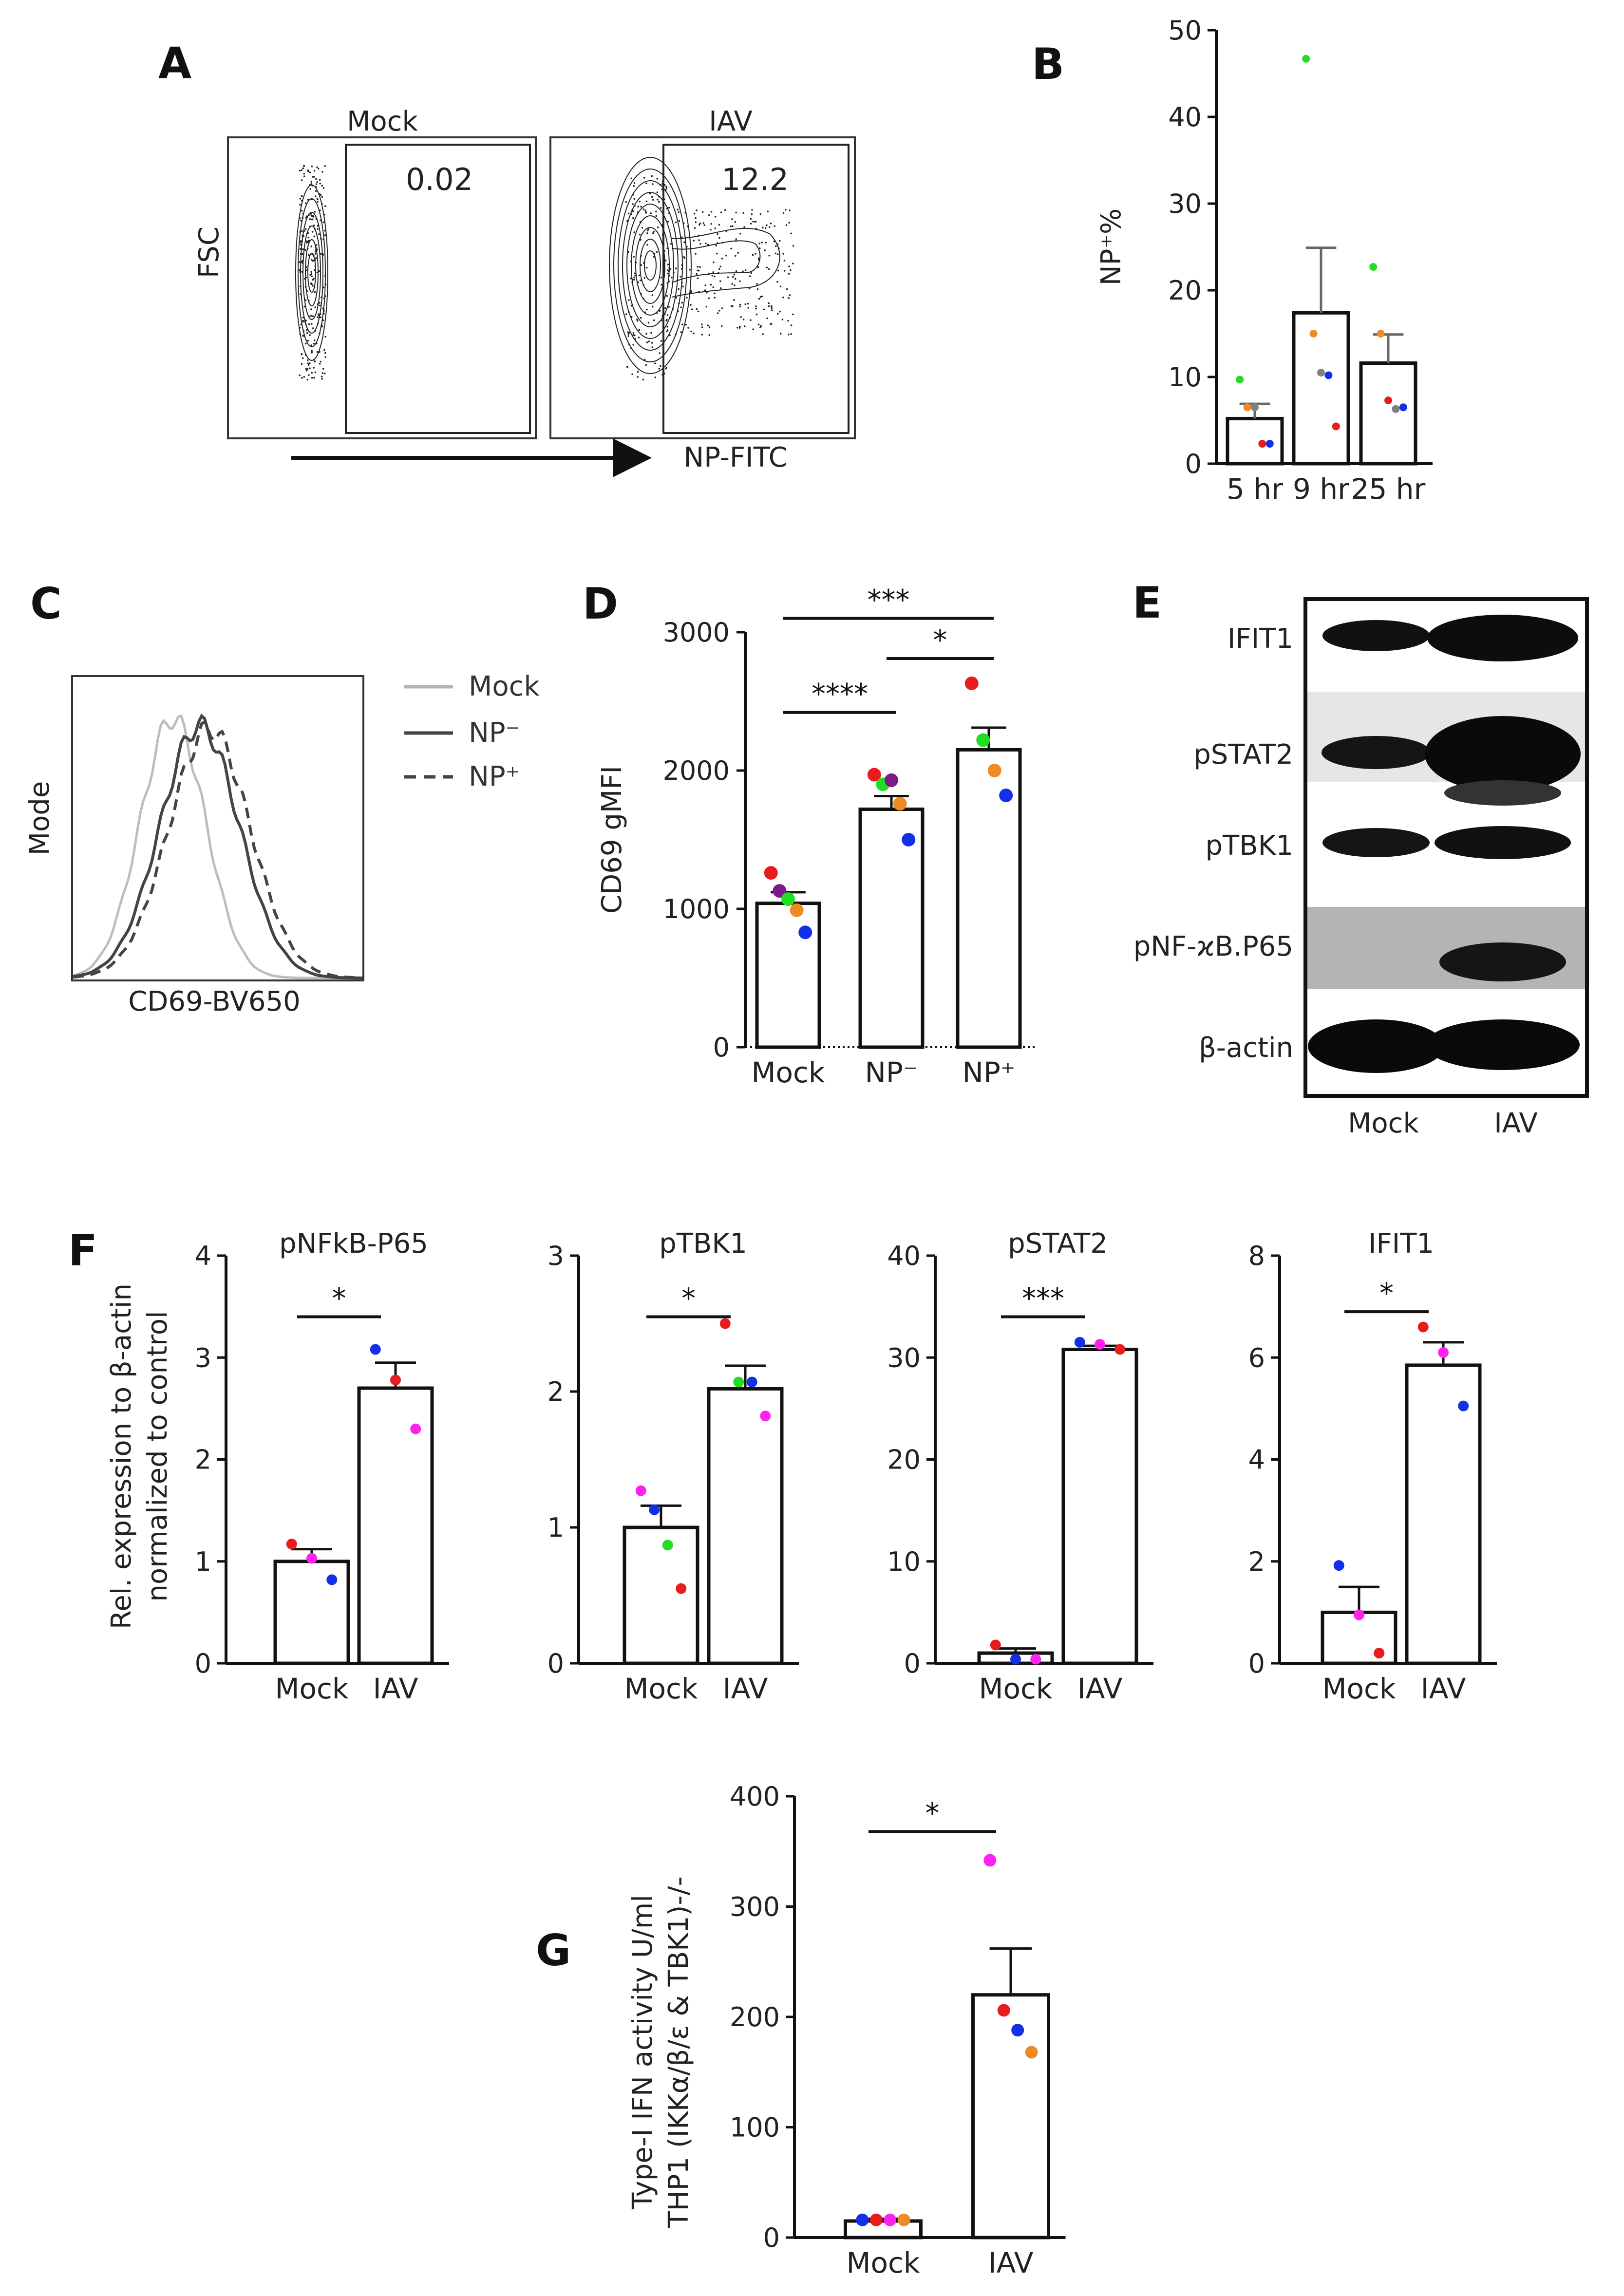 This screenshot has height=2296, width=1624. I want to click on data-point-red, so click(681, 1588).